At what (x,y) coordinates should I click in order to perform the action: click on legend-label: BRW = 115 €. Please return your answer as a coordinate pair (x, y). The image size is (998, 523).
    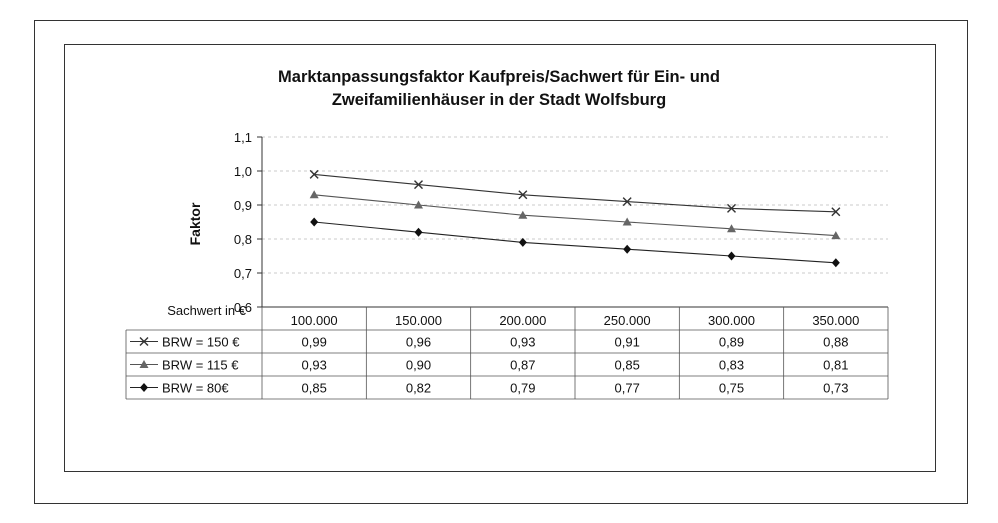
    Looking at the image, I should click on (200, 365).